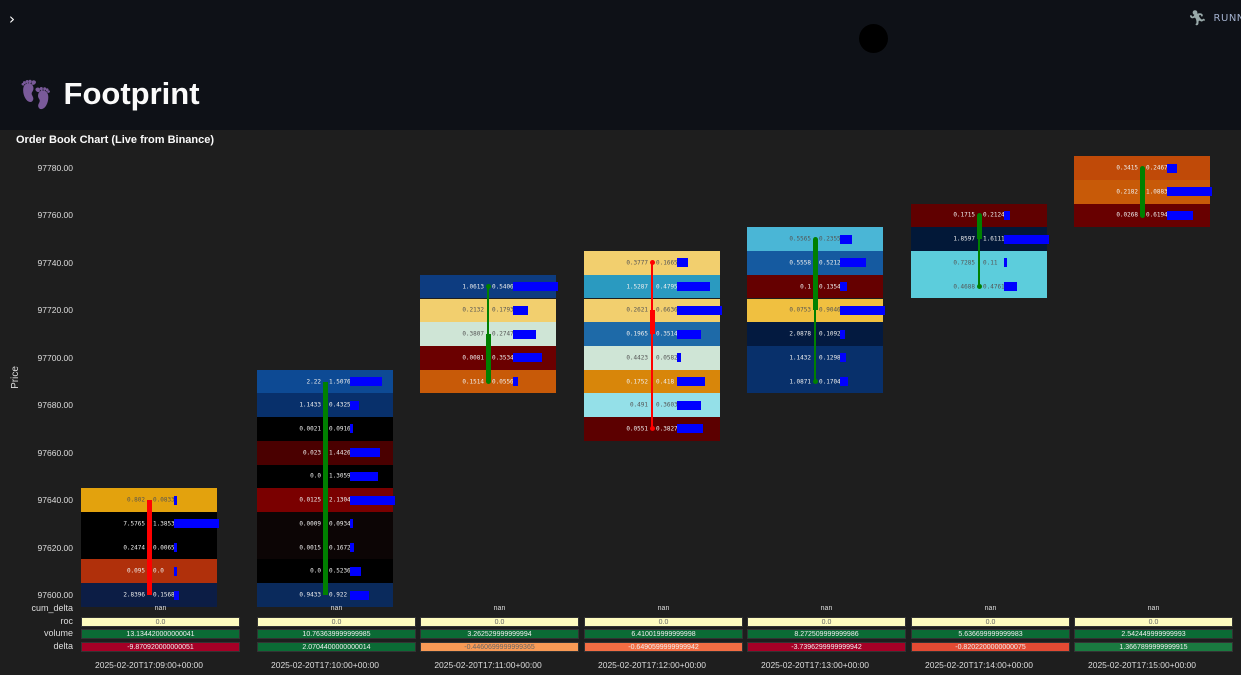 The width and height of the screenshot is (1241, 675). I want to click on sell-volume: 0.1092, so click(830, 334).